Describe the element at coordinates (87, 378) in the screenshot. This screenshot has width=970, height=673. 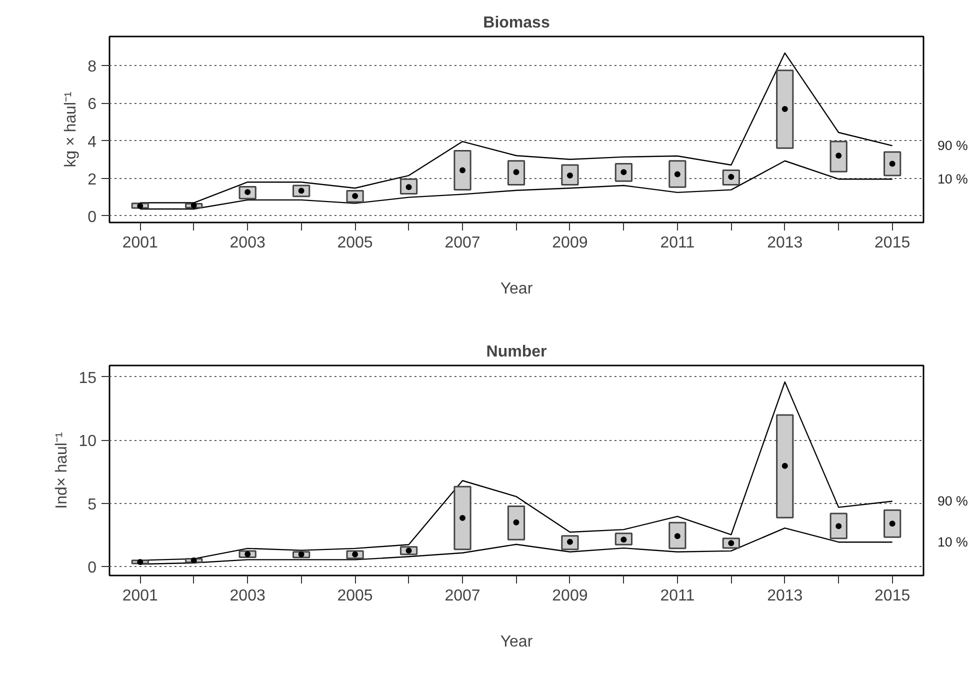
I see `y-tick-label: 15` at that location.